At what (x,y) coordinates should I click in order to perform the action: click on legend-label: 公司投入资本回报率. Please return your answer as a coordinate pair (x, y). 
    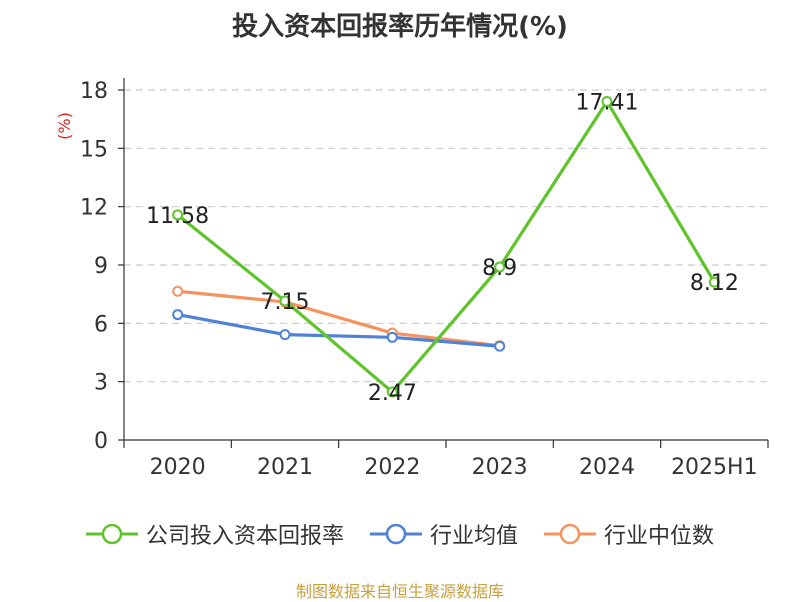
    Looking at the image, I should click on (244, 536).